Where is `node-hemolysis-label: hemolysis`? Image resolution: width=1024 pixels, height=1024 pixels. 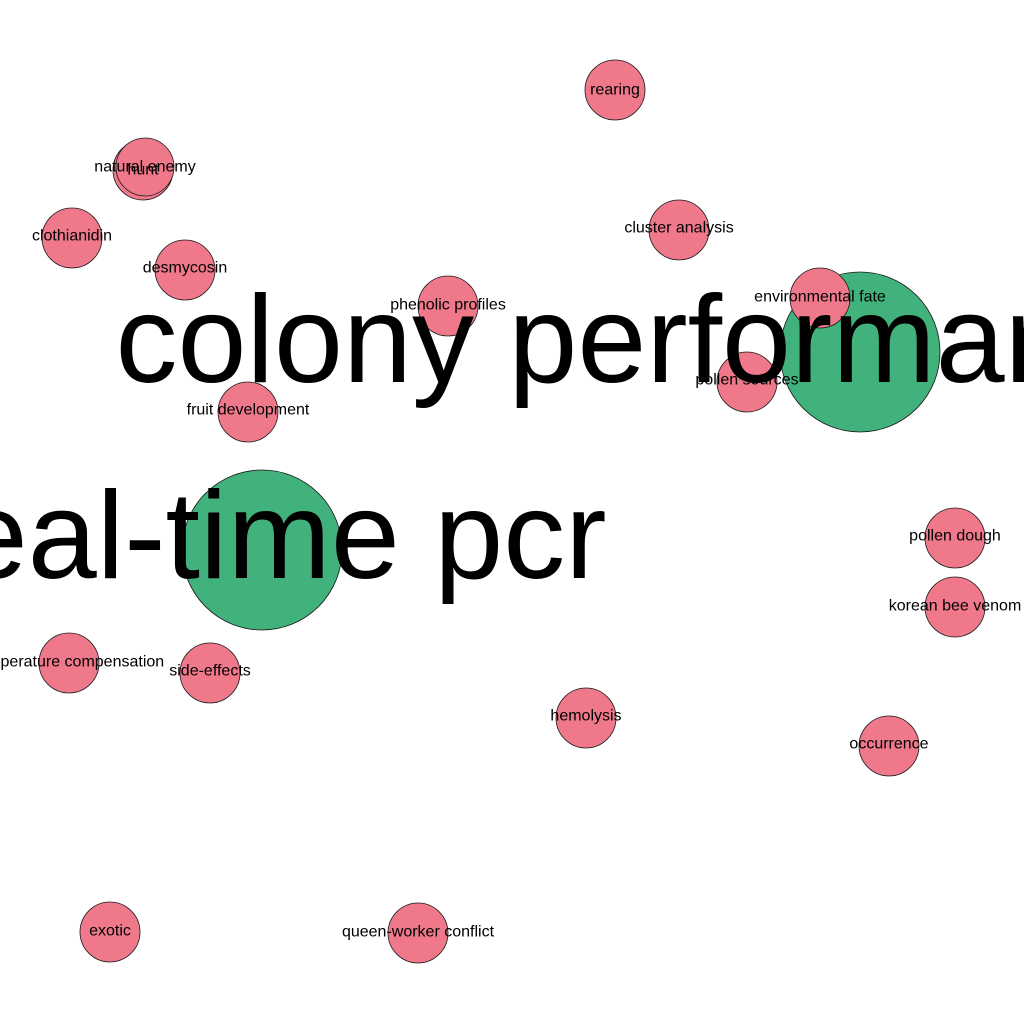
node-hemolysis-label: hemolysis is located at coordinates (585, 716).